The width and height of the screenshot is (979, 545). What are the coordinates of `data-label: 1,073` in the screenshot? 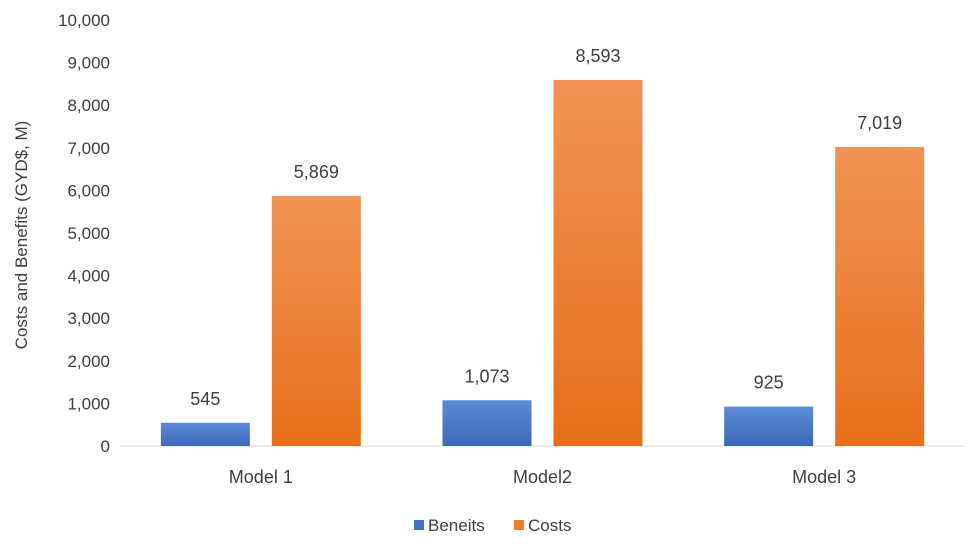 It's located at (486, 376).